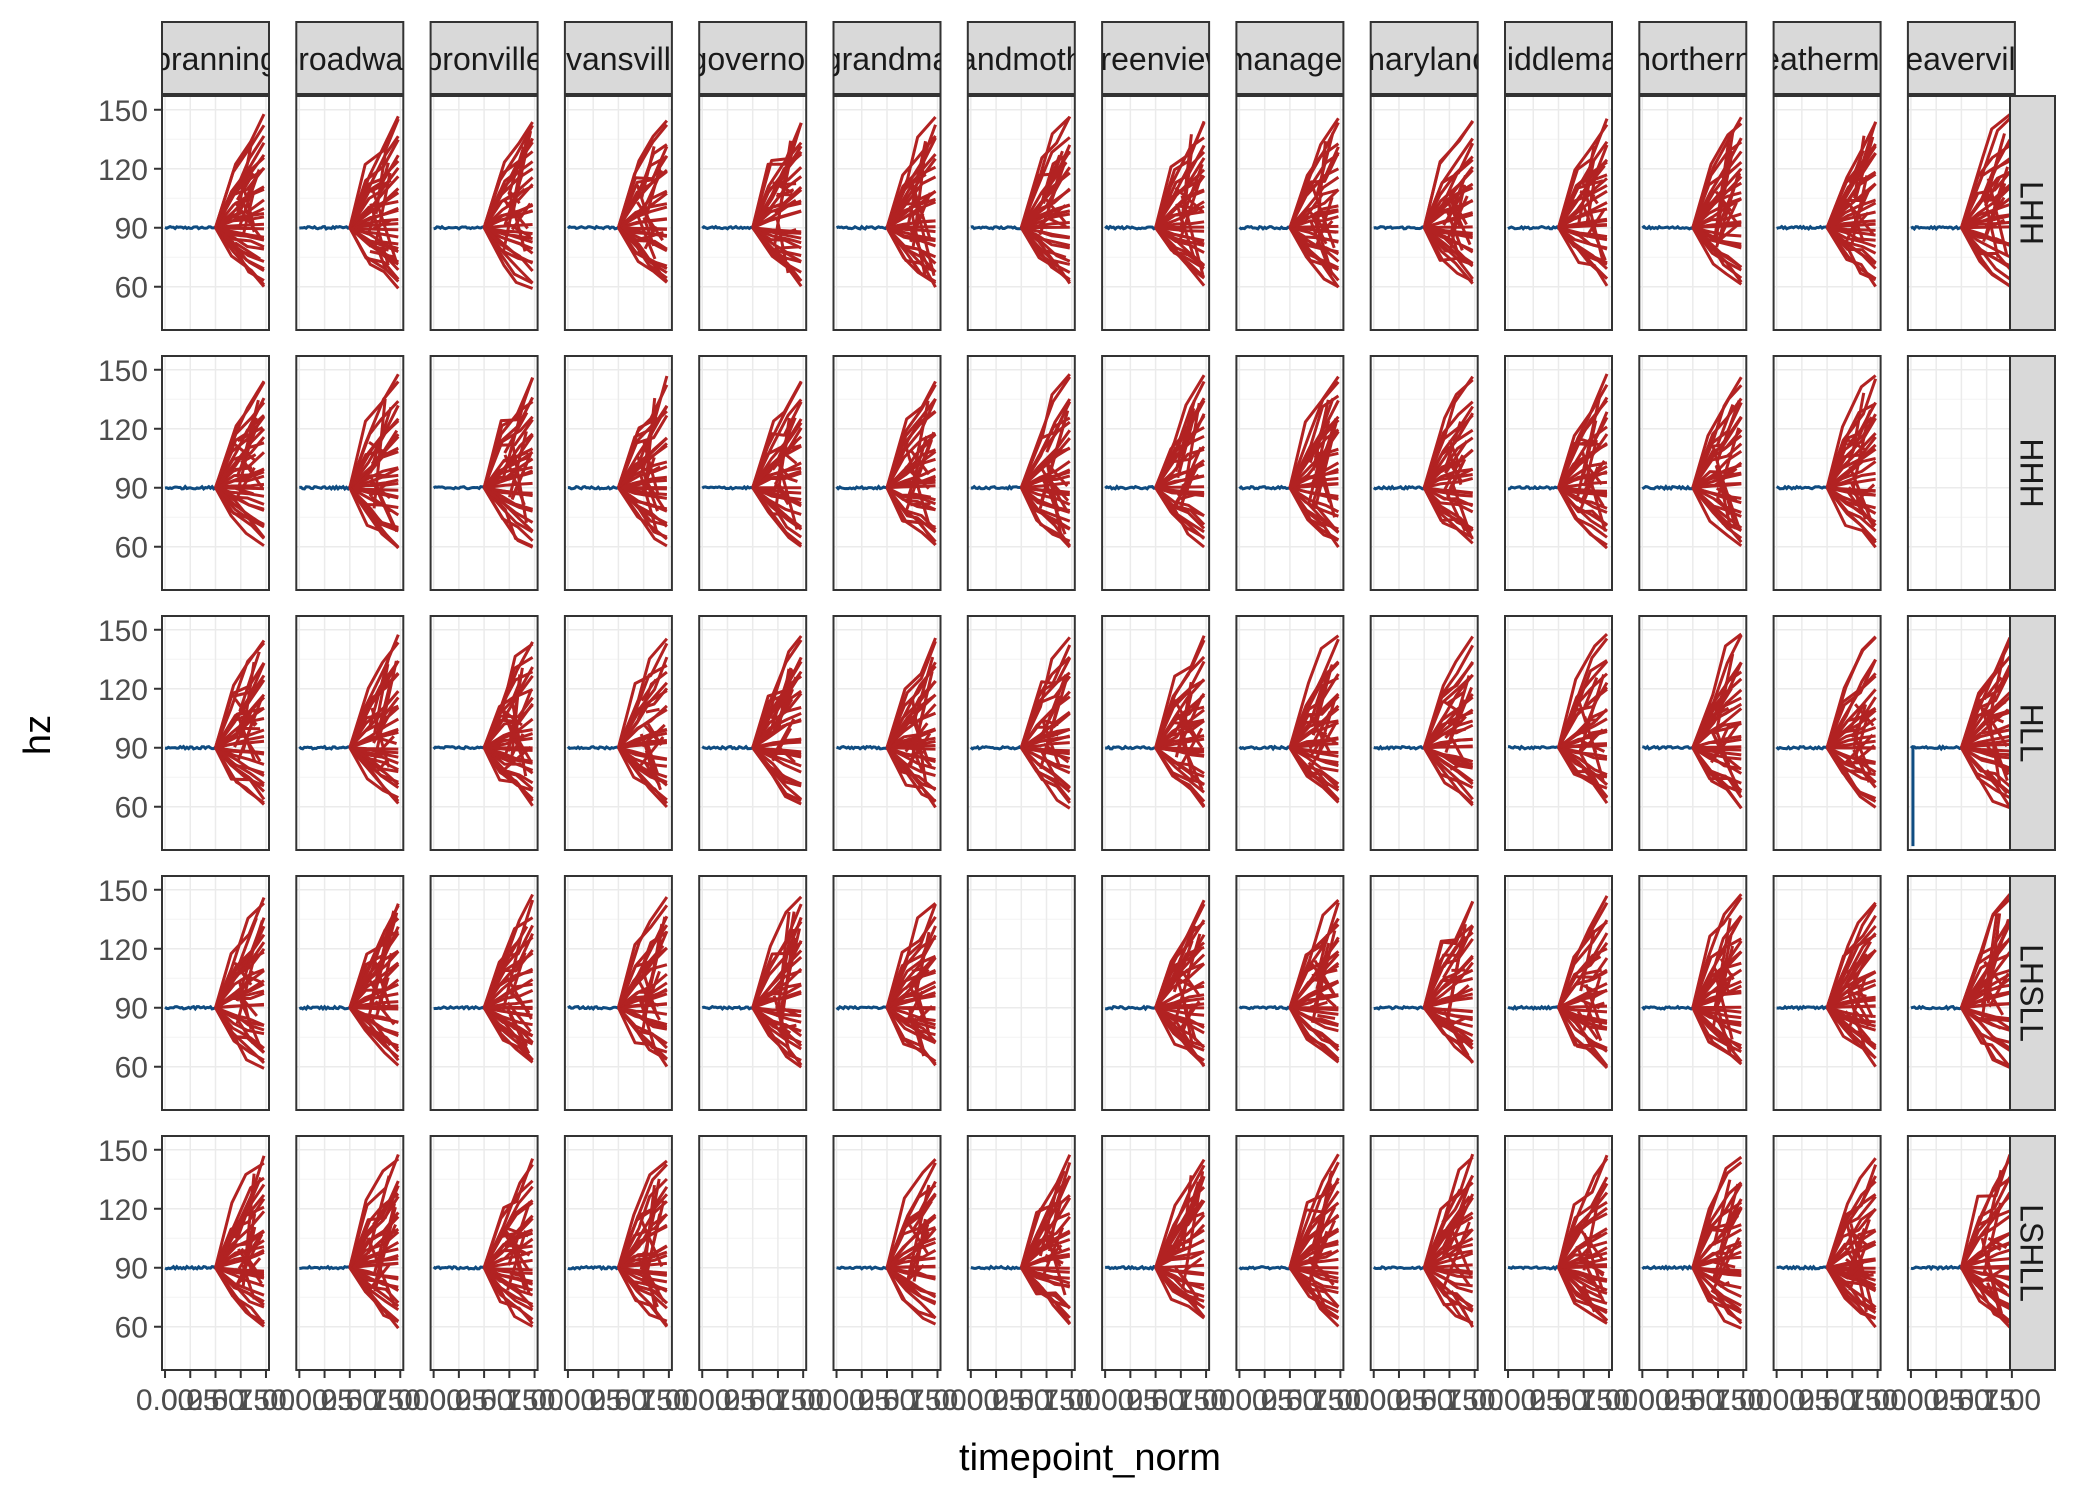  Describe the element at coordinates (375, 1400) in the screenshot. I see `x-tick-label: 0.75` at that location.